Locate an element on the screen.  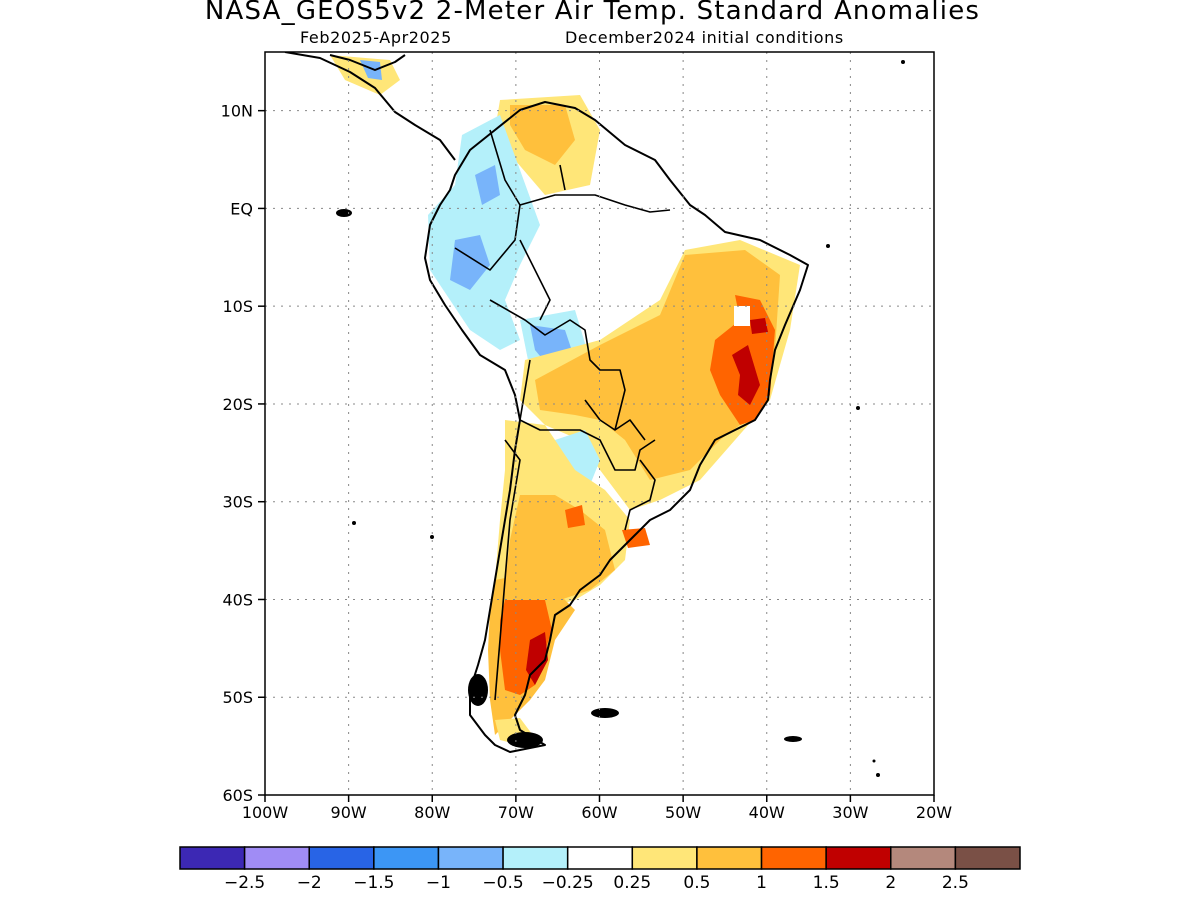
colorbar-label: −1 is located at coordinates (438, 883).